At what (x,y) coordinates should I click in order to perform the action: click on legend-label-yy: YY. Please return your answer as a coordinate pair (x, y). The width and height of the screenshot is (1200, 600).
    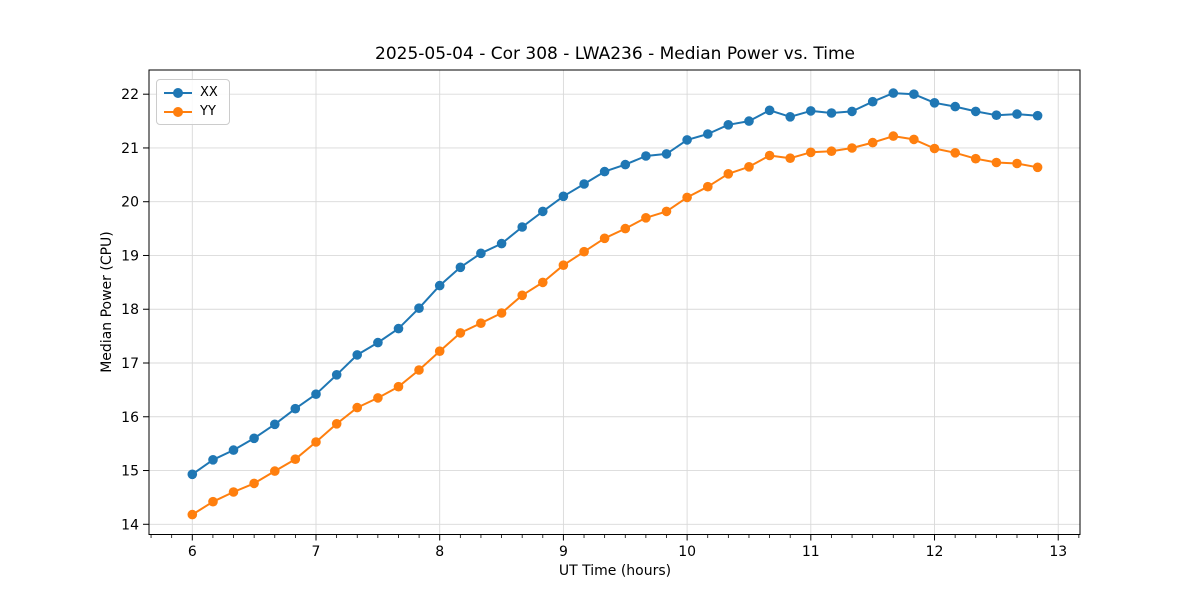
    Looking at the image, I should click on (208, 111).